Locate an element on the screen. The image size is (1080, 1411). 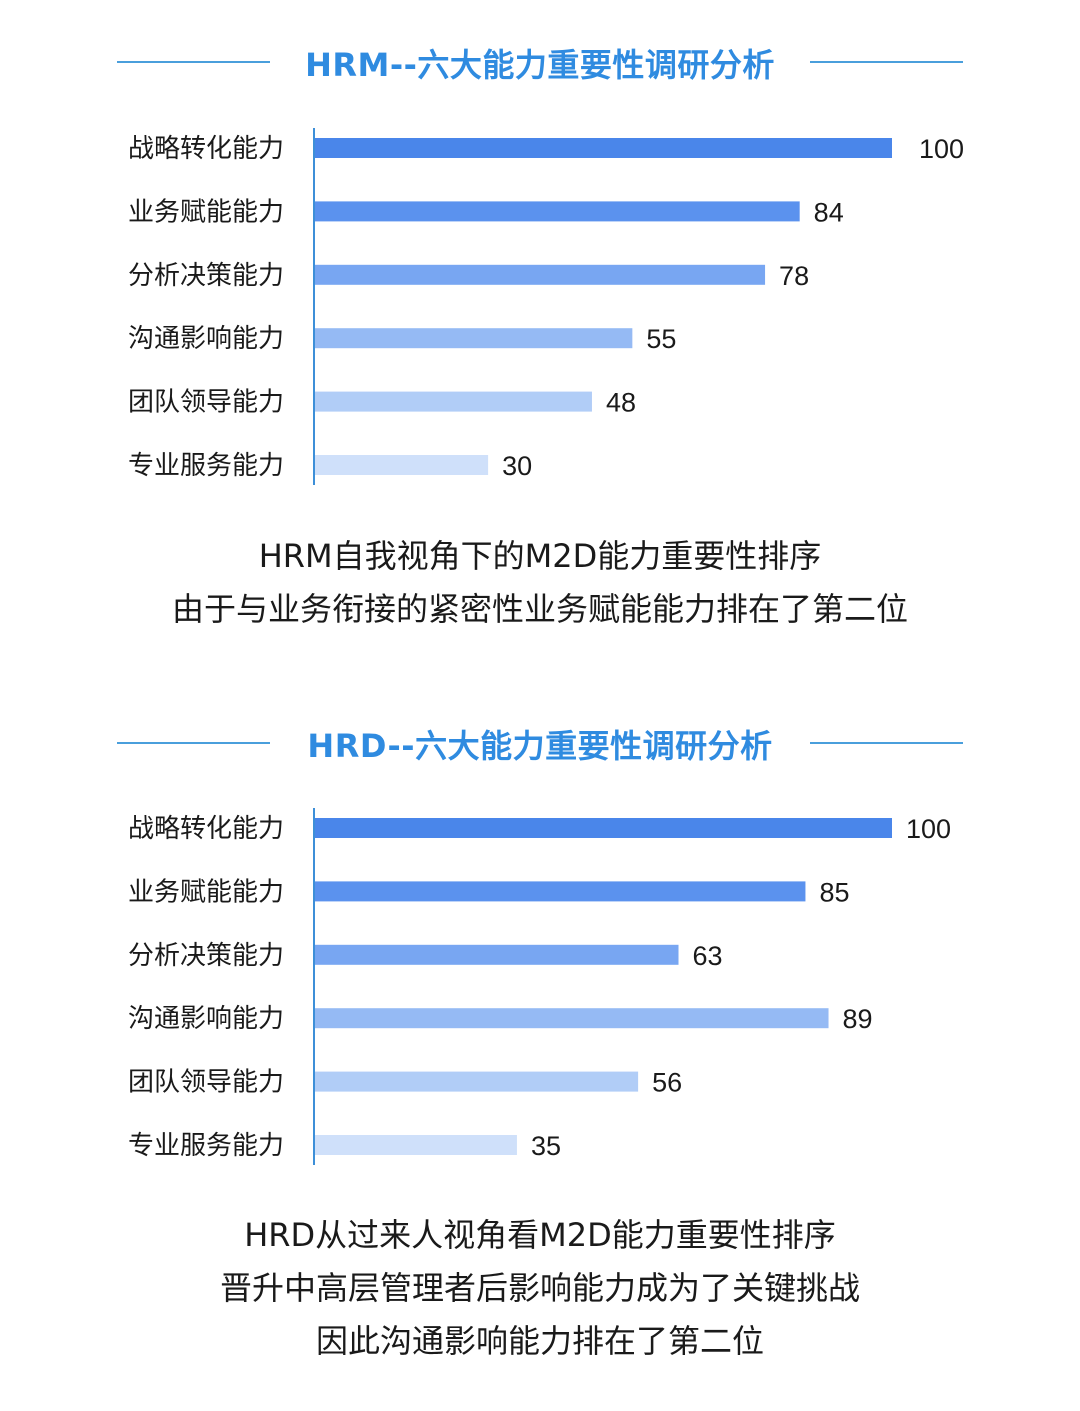
chart-1-category-label: 业务赋能能力 is located at coordinates (206, 212).